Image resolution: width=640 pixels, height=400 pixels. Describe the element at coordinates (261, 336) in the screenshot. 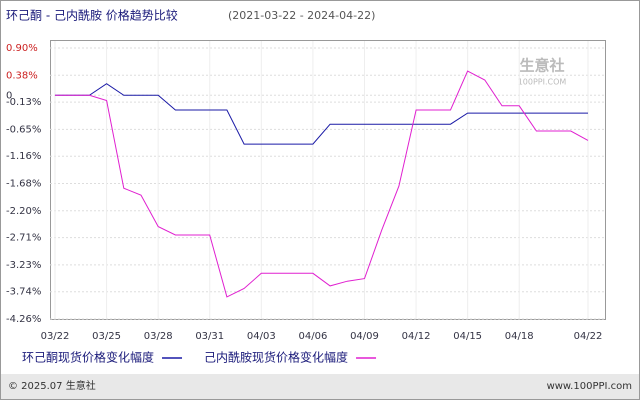

I see `x-tick-label: 04/03` at that location.